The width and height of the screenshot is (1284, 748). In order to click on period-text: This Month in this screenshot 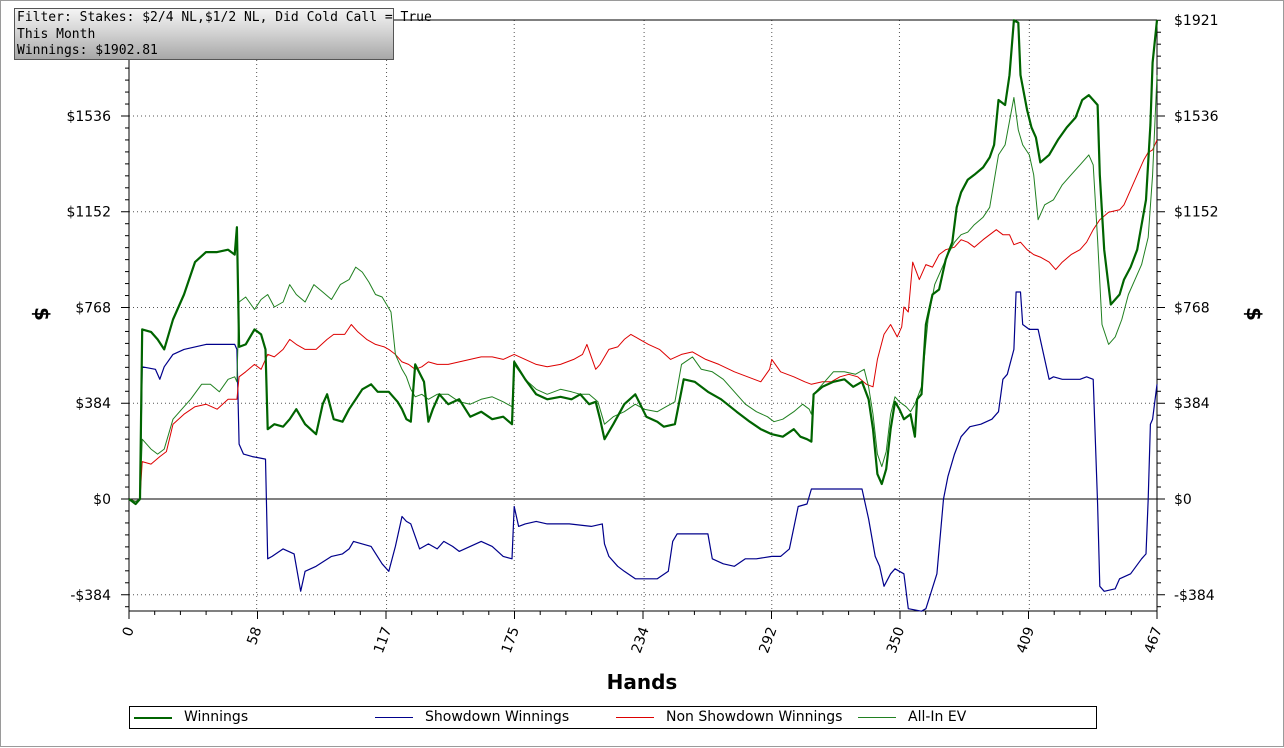, I will do `click(56, 34)`.